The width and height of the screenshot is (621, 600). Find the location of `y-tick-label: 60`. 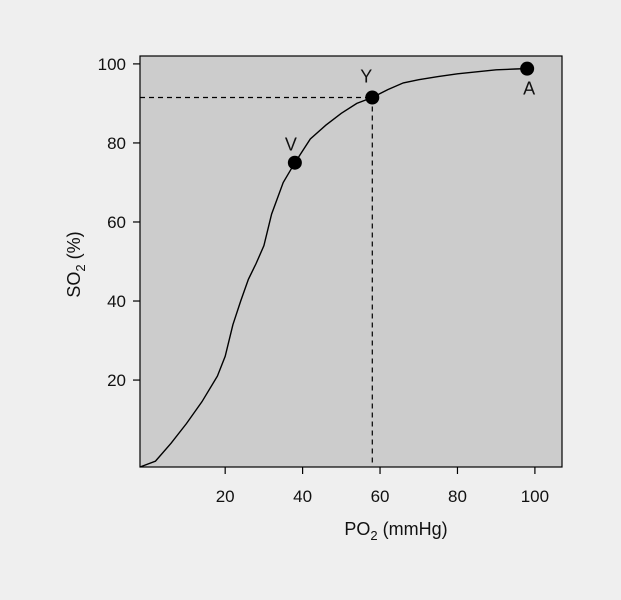

y-tick-label: 60 is located at coordinates (116, 222).